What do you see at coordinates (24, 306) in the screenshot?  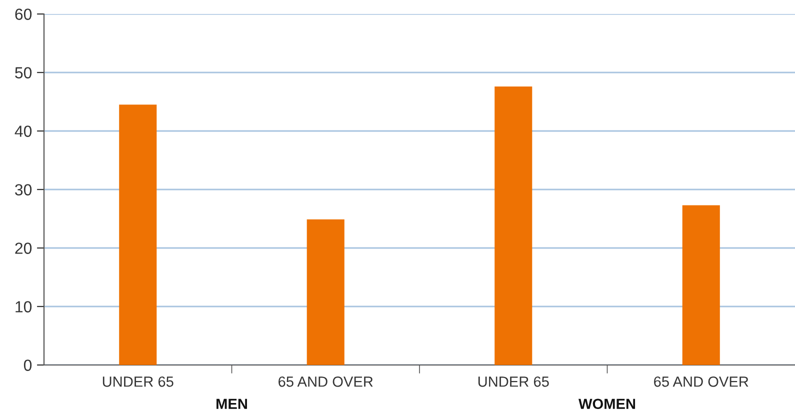 I see `y-tick-label: 10` at bounding box center [24, 306].